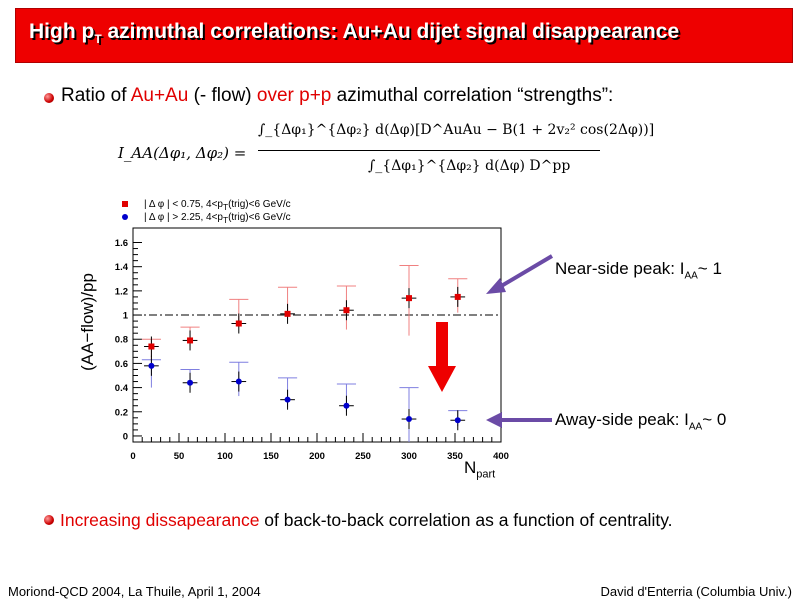 Image resolution: width=800 pixels, height=600 pixels. I want to click on formula-lhs: I_AA(Δφ₁, Δφ₂) =, so click(182, 153).